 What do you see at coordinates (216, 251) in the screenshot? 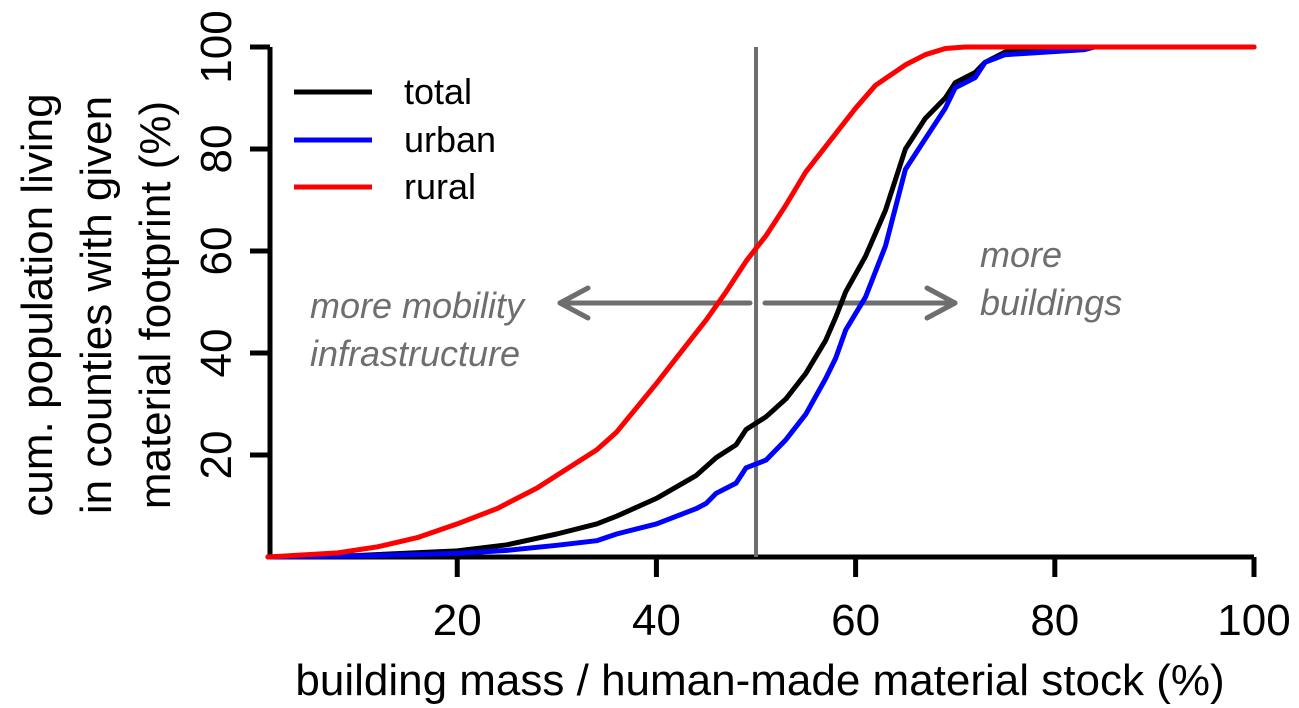
I see `y-tick-label: 60` at bounding box center [216, 251].